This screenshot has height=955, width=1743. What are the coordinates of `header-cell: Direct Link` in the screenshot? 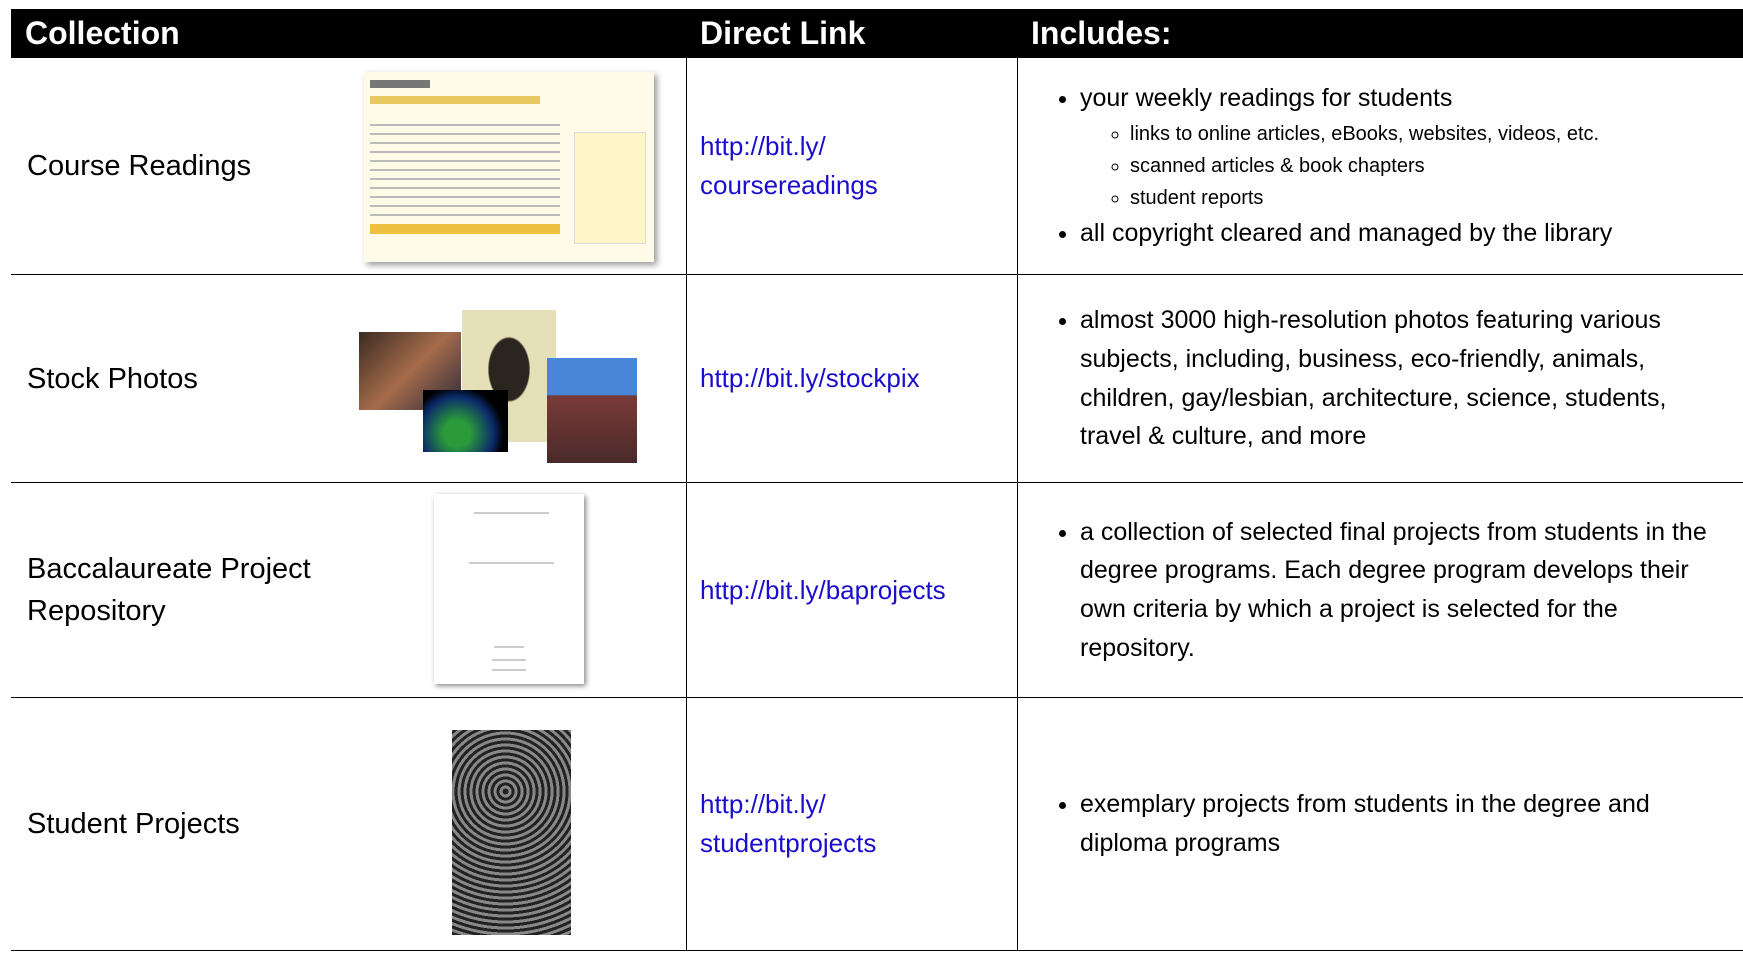 It's located at (783, 33).